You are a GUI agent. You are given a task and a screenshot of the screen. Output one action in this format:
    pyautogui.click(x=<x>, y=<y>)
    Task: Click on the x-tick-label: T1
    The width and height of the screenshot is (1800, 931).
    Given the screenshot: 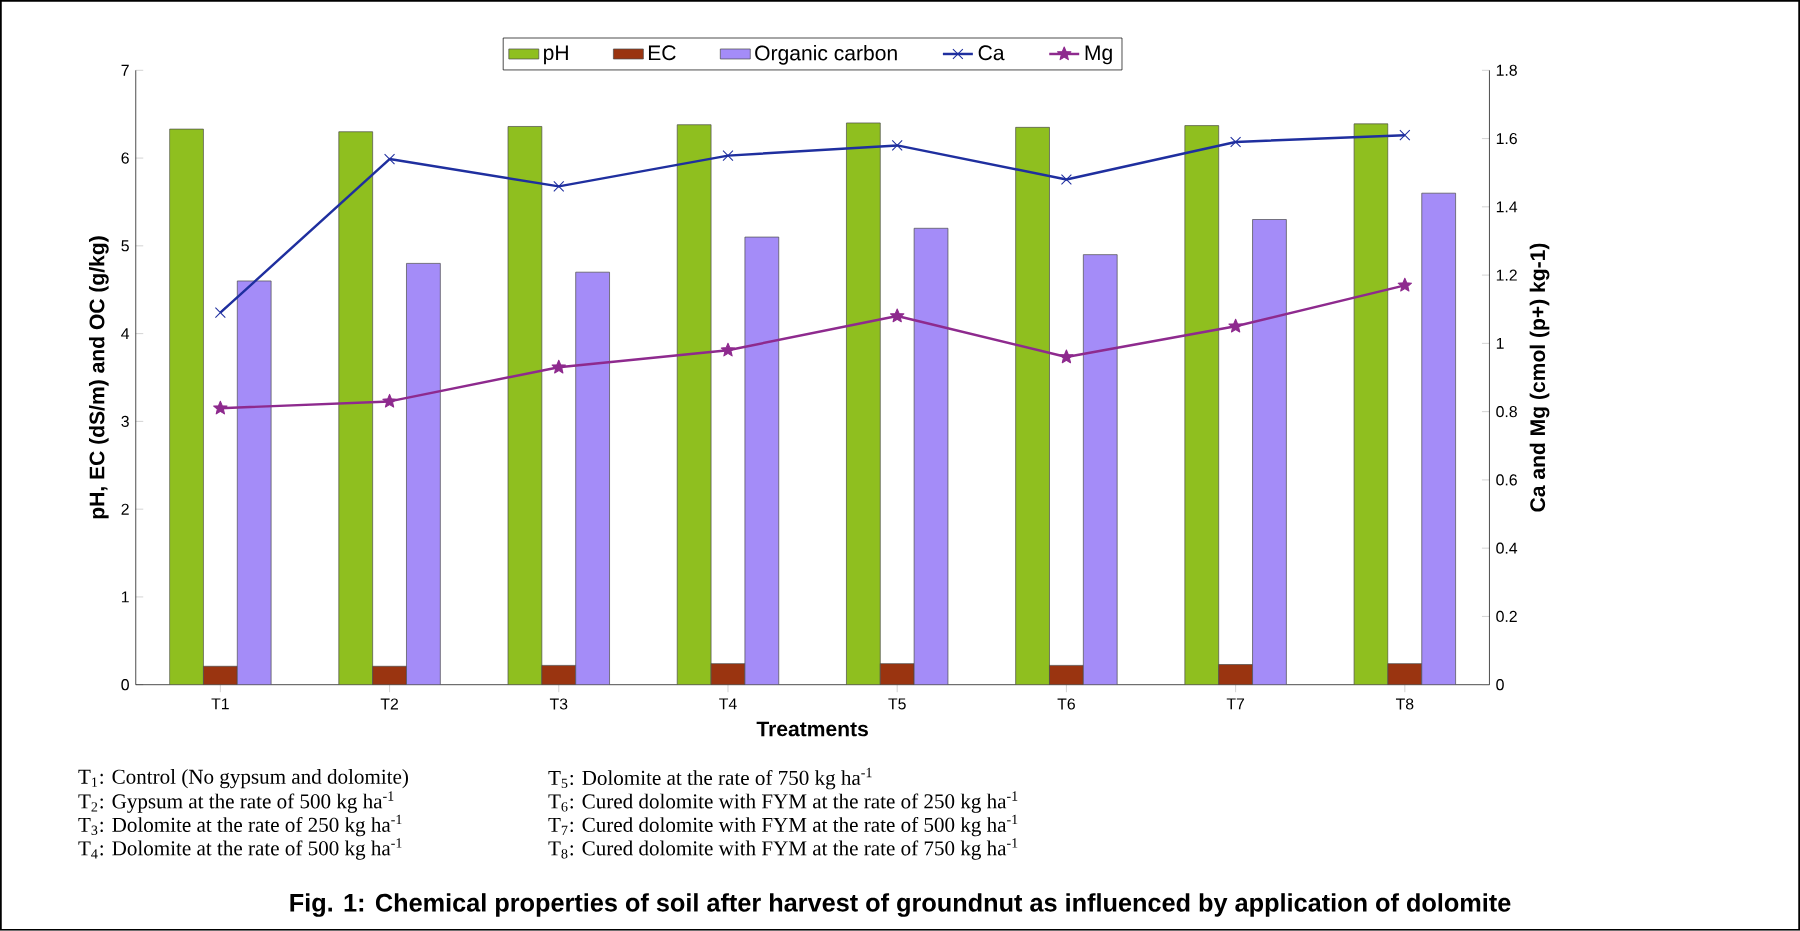 What is the action you would take?
    pyautogui.click(x=220, y=704)
    